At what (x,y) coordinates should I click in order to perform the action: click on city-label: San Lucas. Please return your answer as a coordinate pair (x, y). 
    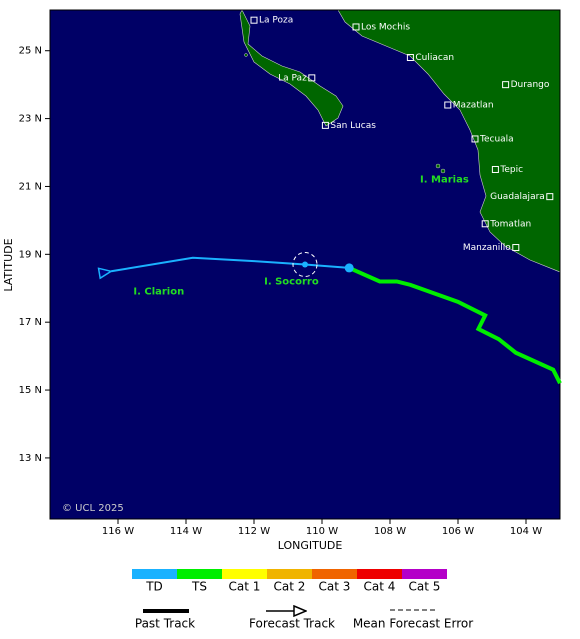
    Looking at the image, I should click on (353, 126).